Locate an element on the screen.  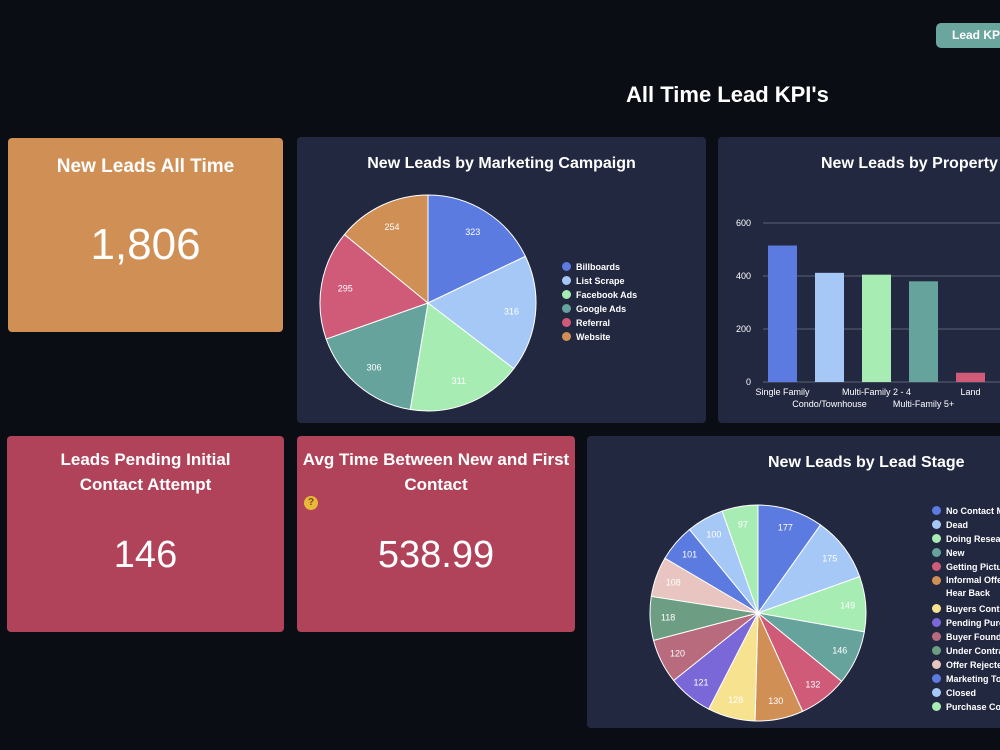
legend-label: Informal Offe Hear Back is located at coordinates (973, 586).